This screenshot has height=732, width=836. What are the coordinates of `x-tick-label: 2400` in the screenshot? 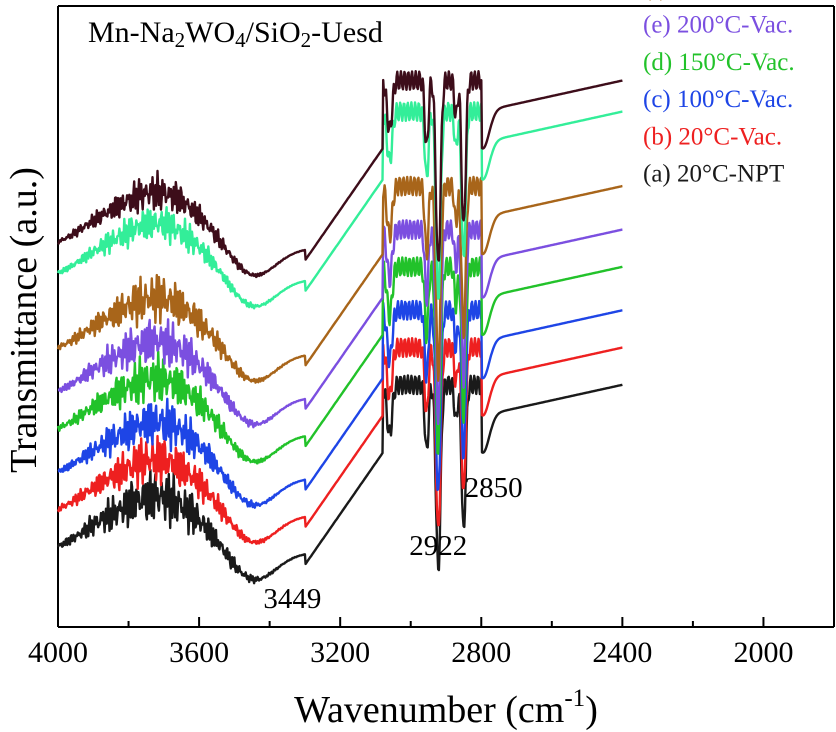 It's located at (622, 652).